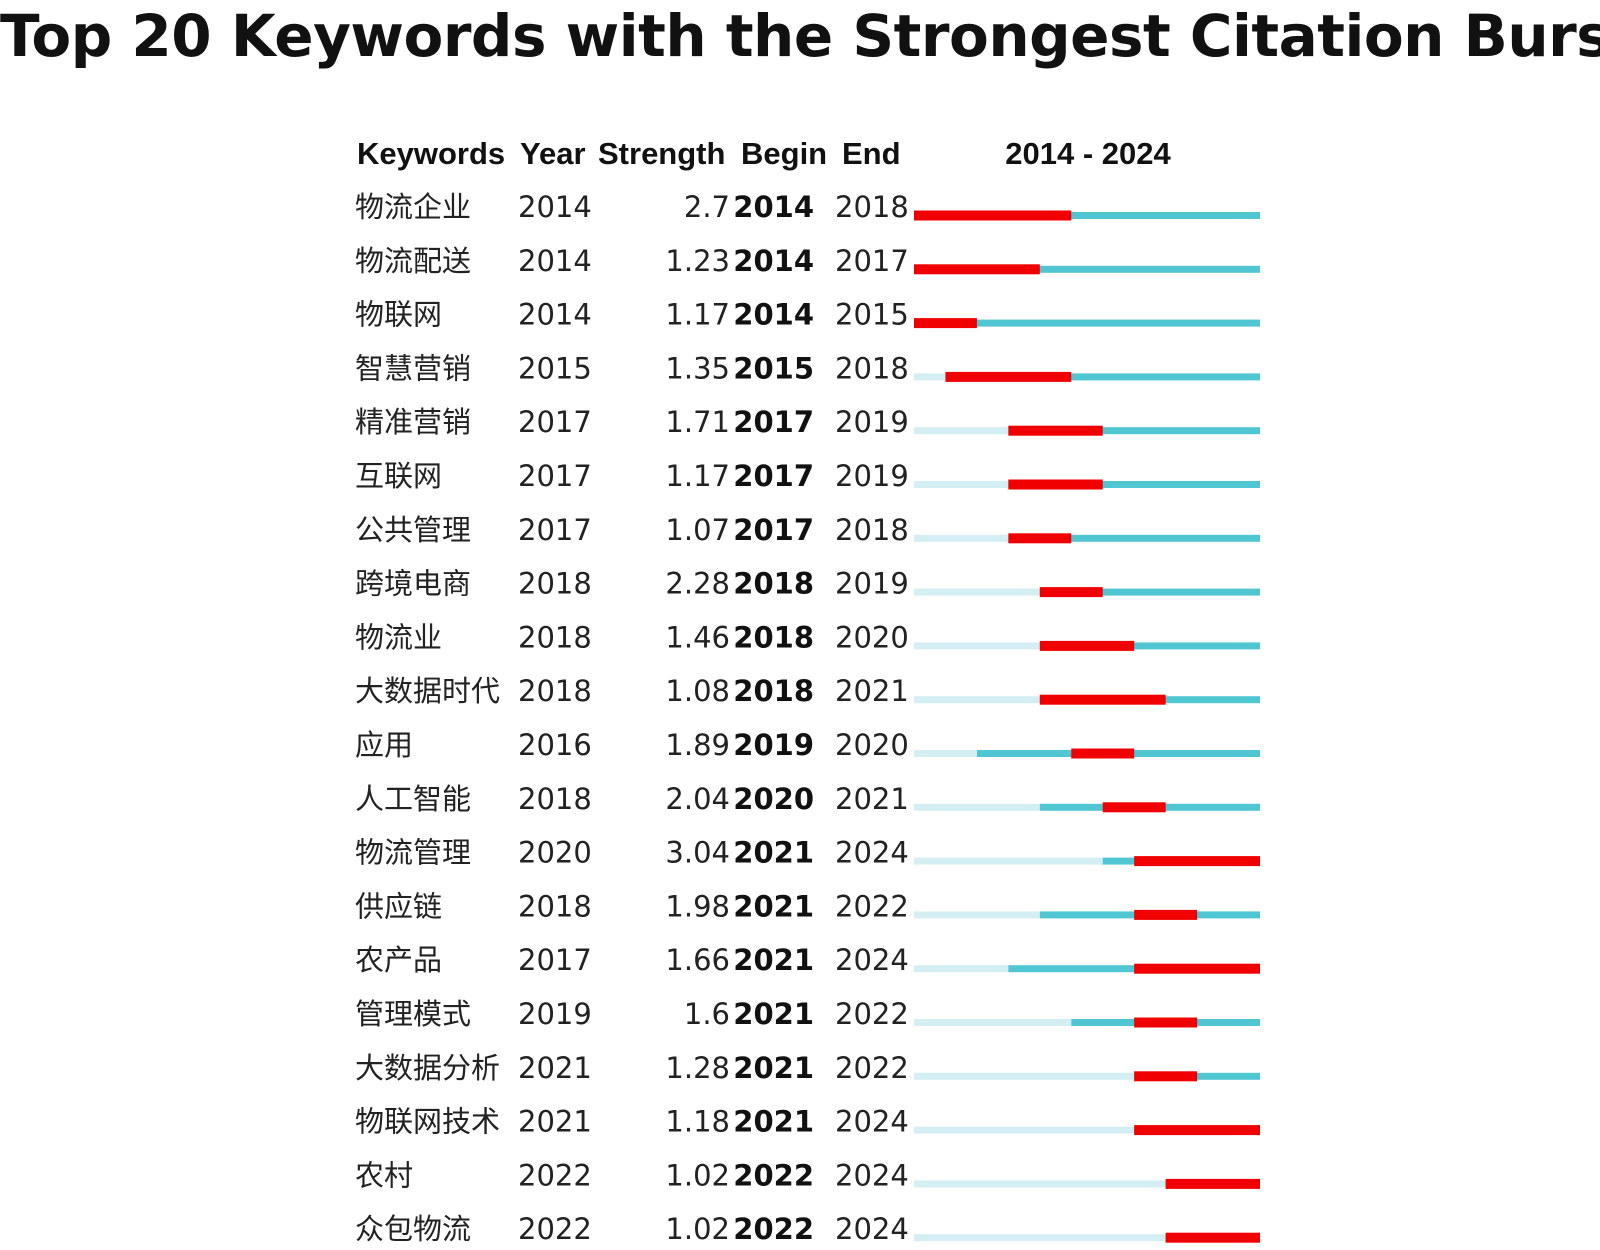 Image resolution: width=1600 pixels, height=1250 pixels. I want to click on strength-label: 2.04, so click(697, 799).